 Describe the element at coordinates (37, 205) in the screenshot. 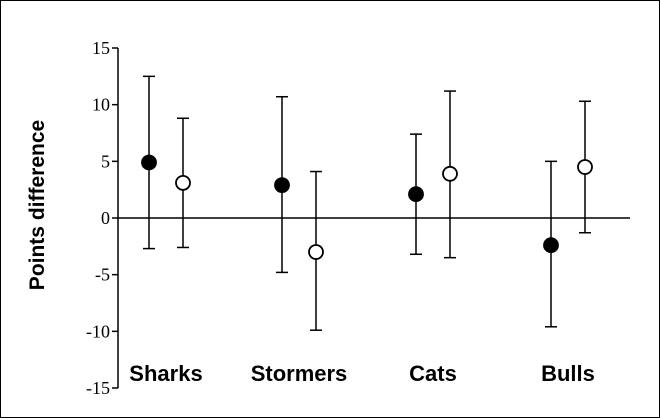

I see `y-axis-title: Points difference` at that location.